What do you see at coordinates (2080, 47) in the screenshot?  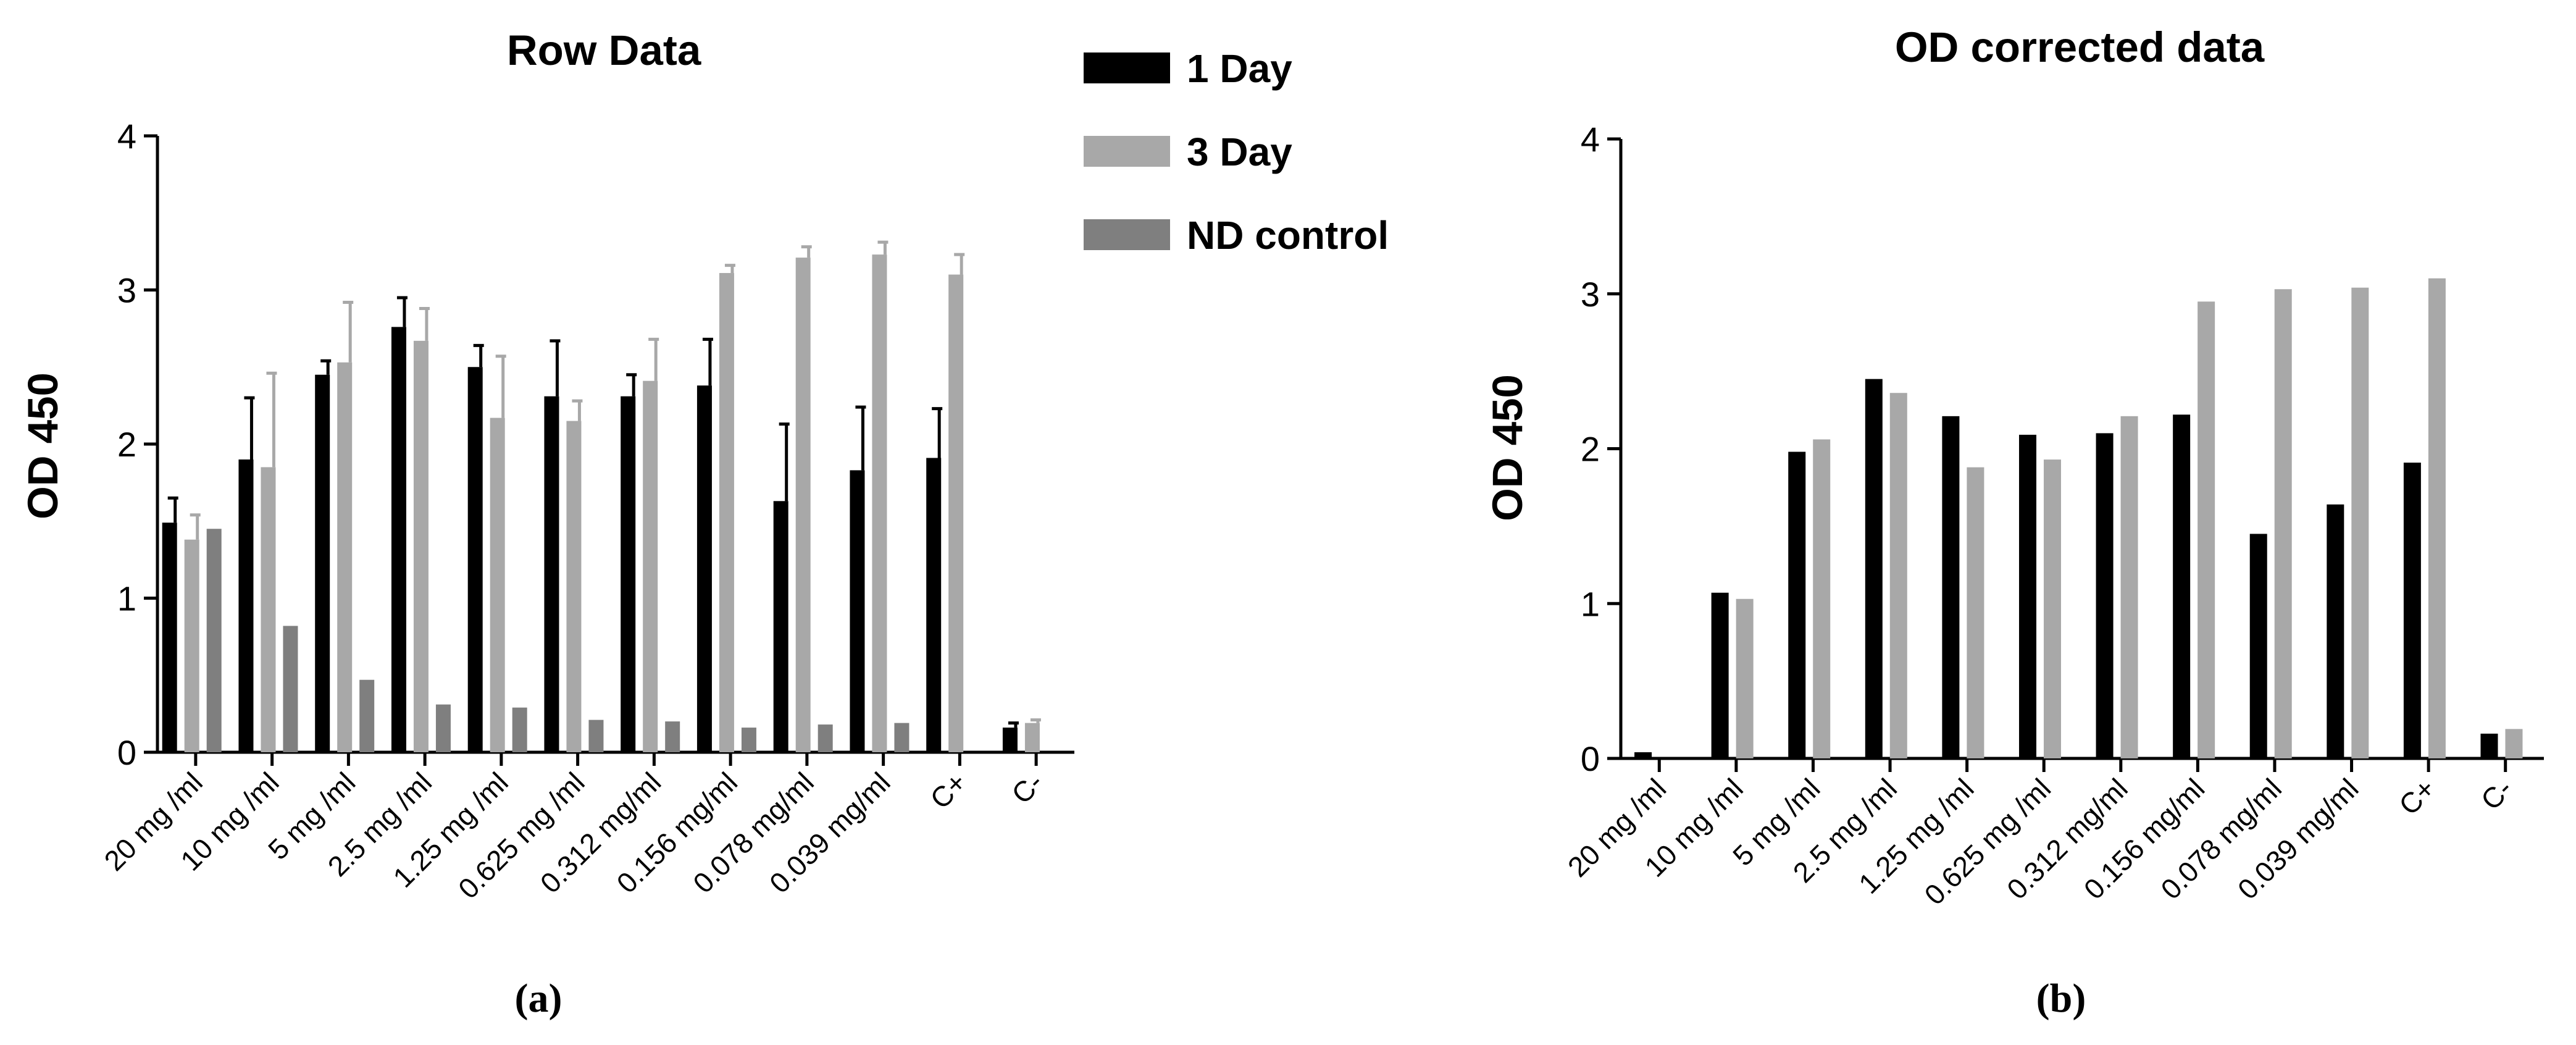 I see `chart-title-b: OD corrected data` at bounding box center [2080, 47].